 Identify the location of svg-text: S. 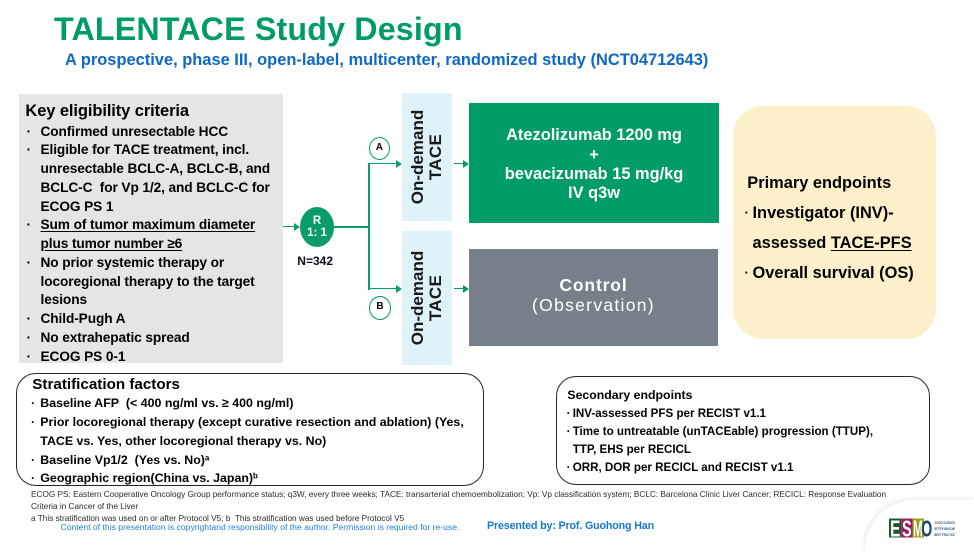
(907, 528).